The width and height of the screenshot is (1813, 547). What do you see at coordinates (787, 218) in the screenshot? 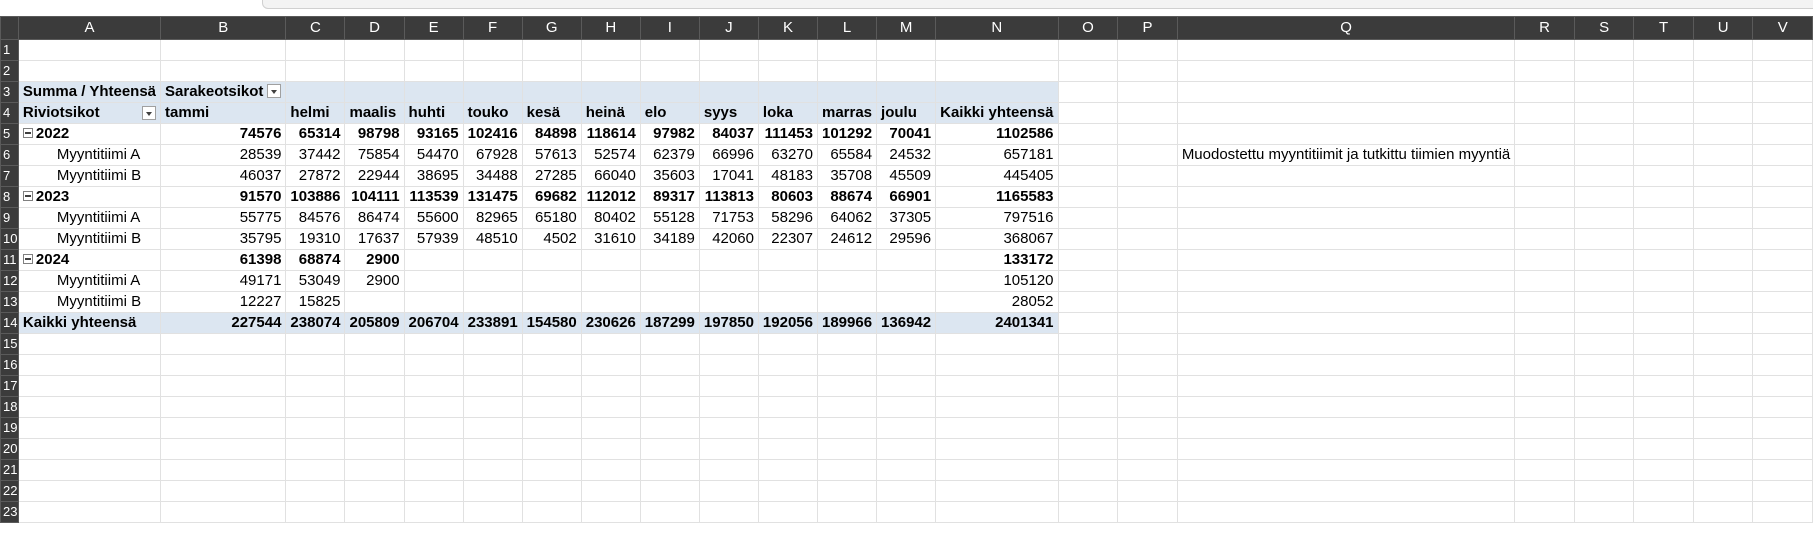
I see `team-month-value: 58296` at bounding box center [787, 218].